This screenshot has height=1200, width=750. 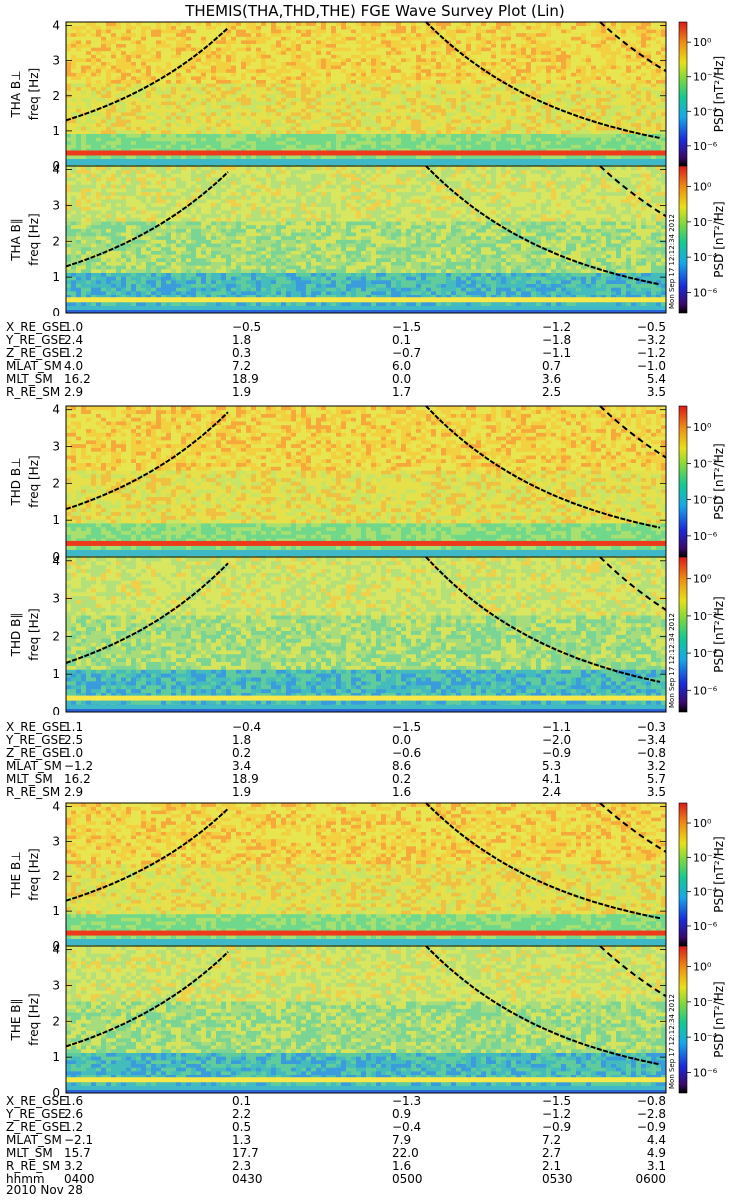 I want to click on ephemeris-value: 1.6, so click(x=73, y=1101).